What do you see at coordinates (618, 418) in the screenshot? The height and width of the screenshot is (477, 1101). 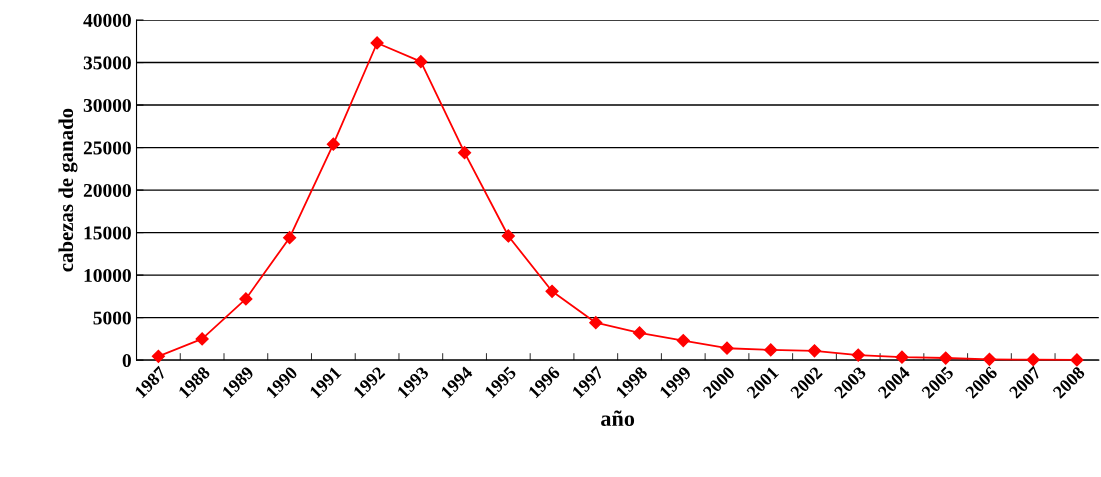 I see `x-axis-title: año` at bounding box center [618, 418].